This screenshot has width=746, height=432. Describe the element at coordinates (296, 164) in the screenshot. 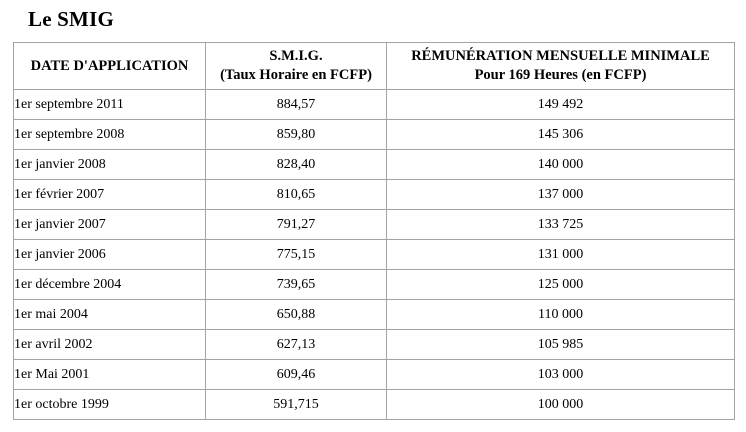

I see `cell-smig-hourly: 828,40` at that location.